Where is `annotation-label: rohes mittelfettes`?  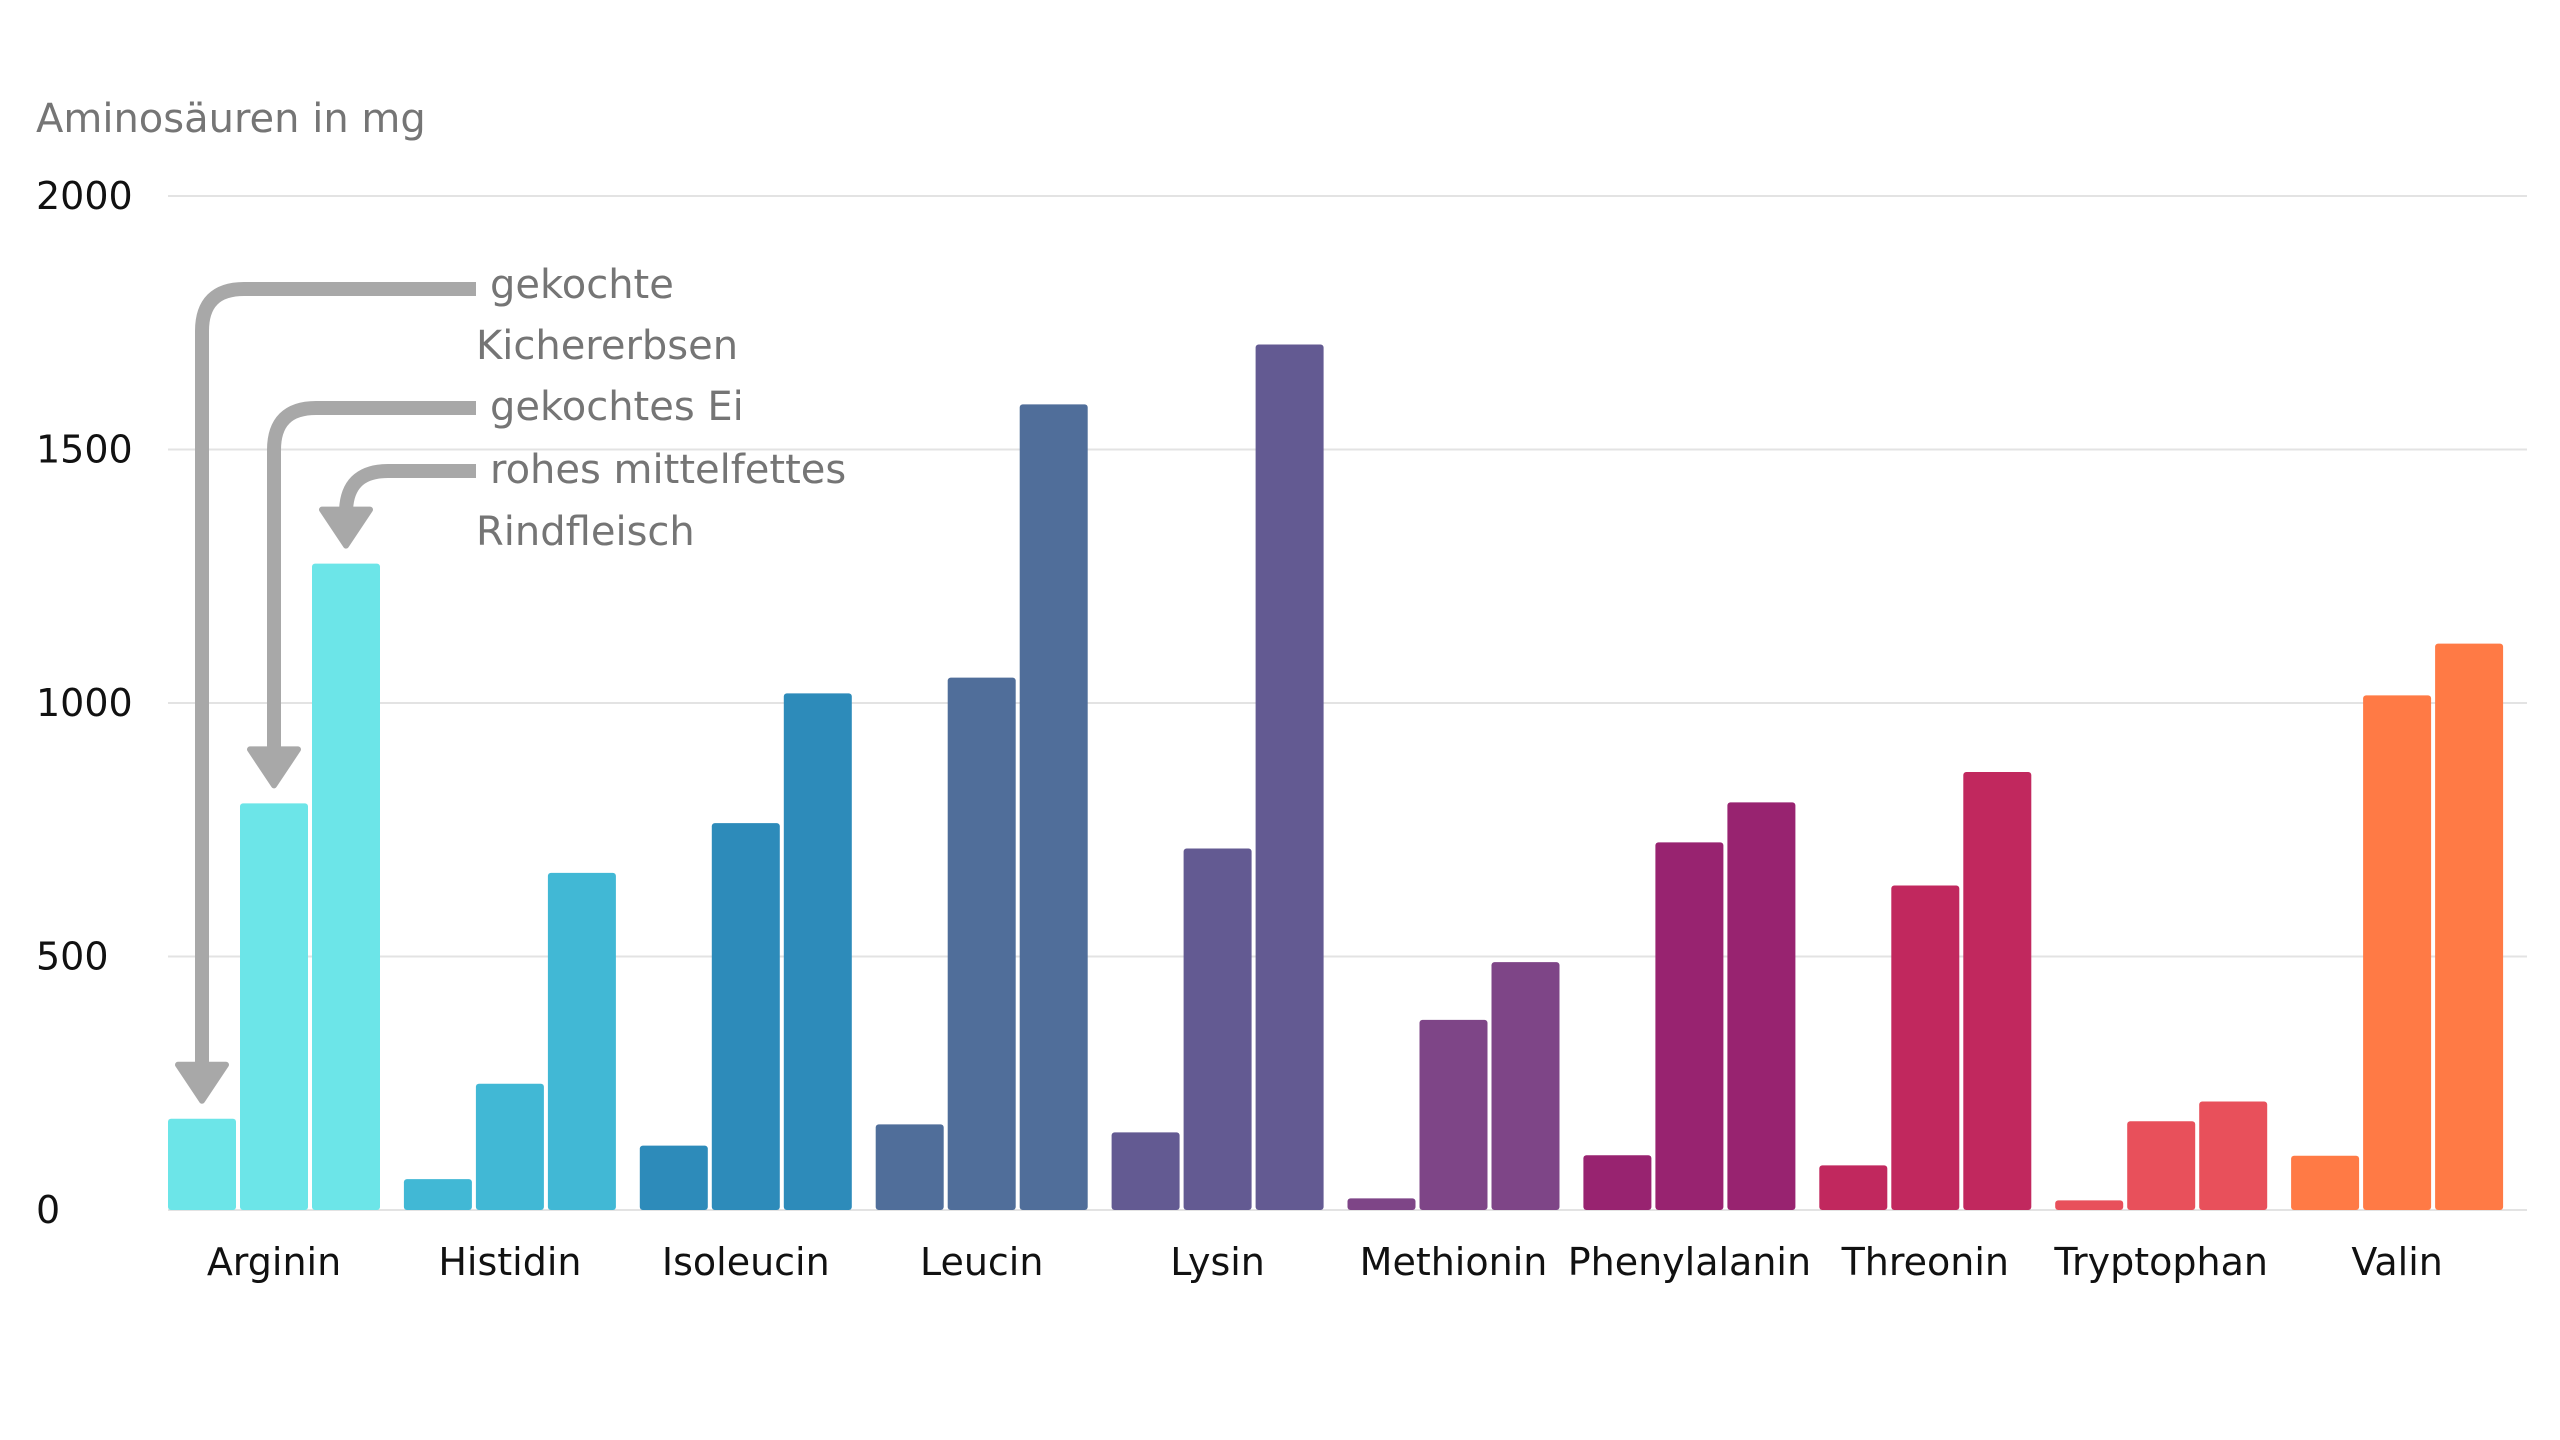
annotation-label: rohes mittelfettes is located at coordinates (668, 470).